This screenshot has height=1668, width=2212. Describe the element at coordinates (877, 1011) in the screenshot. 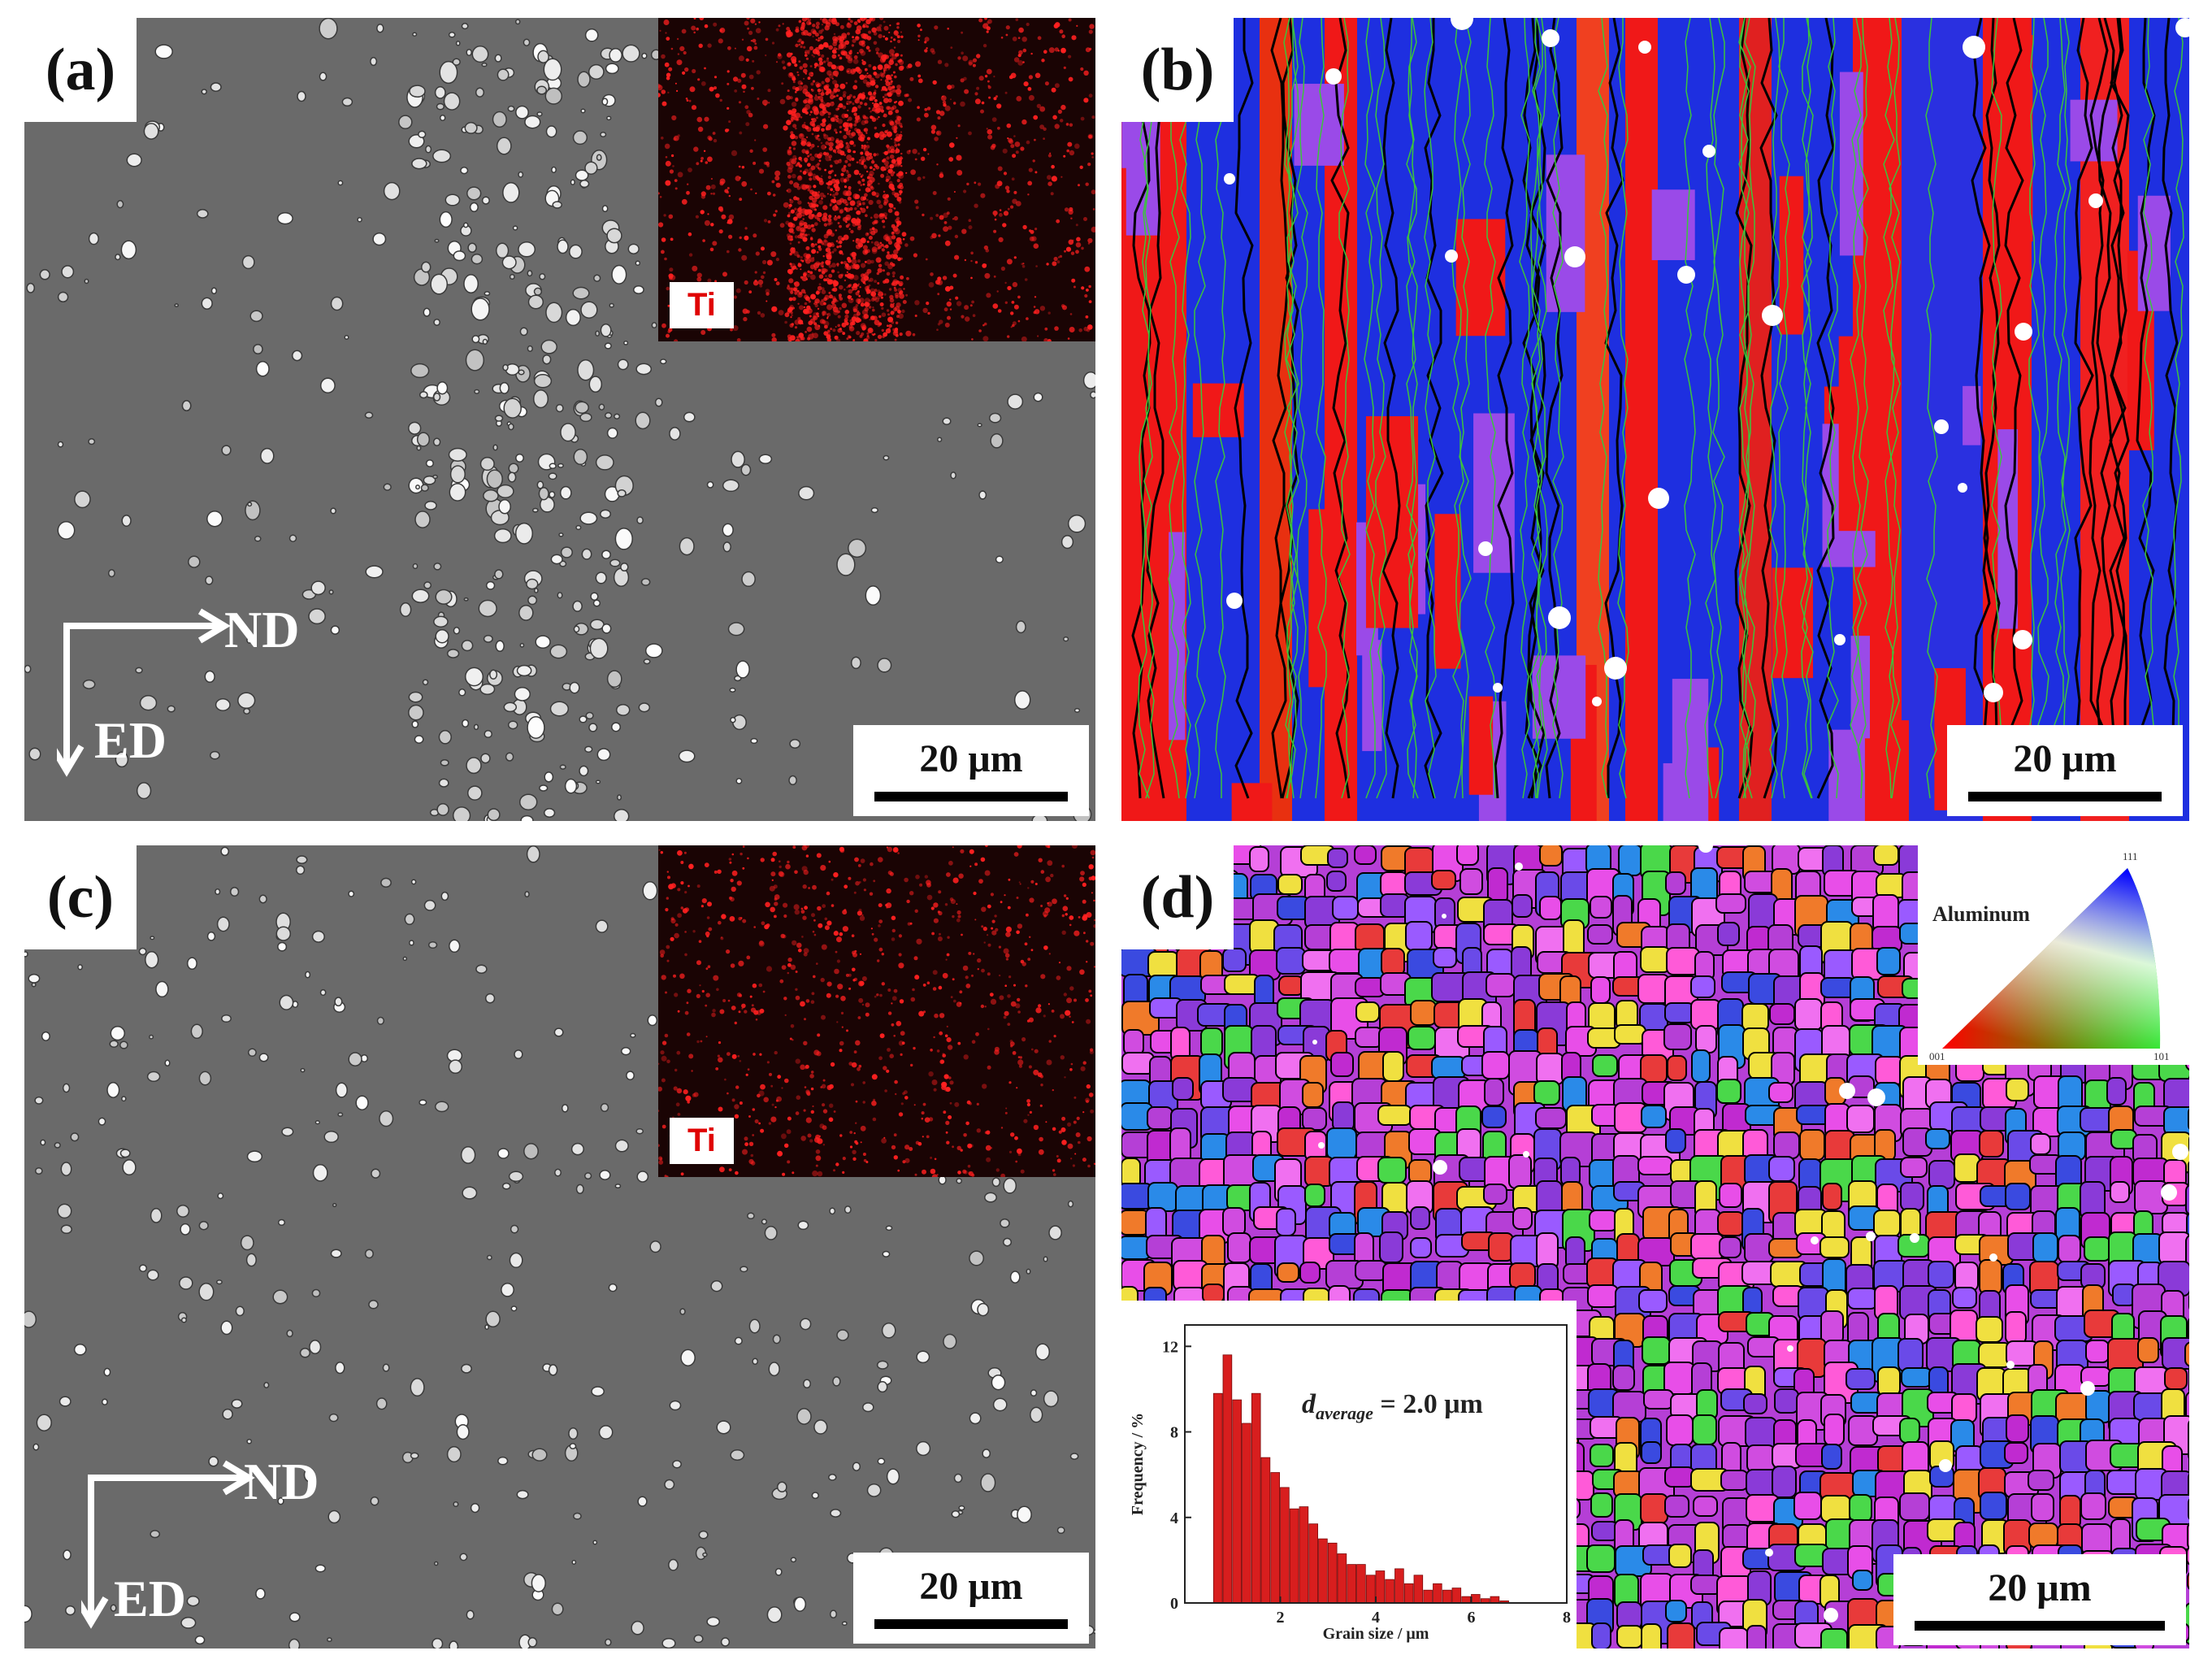

I see `ti-distribution-c` at that location.